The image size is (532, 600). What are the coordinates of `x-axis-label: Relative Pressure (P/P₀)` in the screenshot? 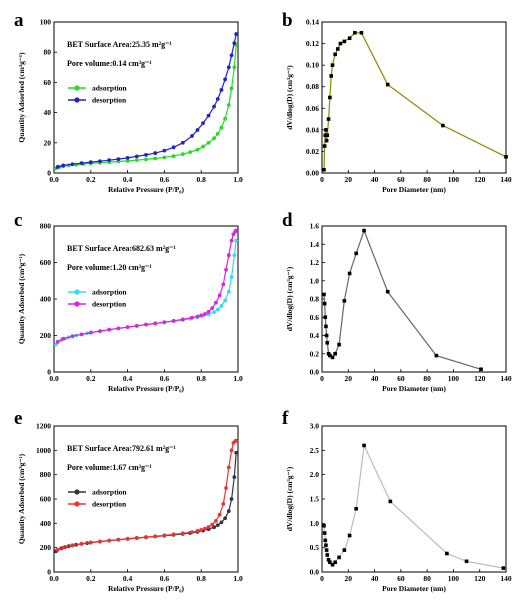 It's located at (146, 189).